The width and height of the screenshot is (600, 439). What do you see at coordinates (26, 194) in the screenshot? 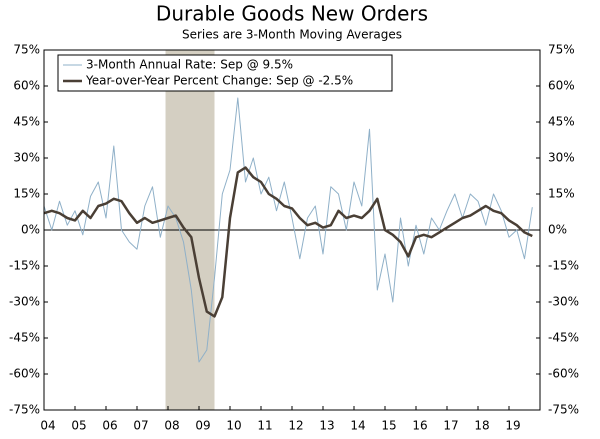
I see `y-tick-label: 15%` at bounding box center [26, 194].